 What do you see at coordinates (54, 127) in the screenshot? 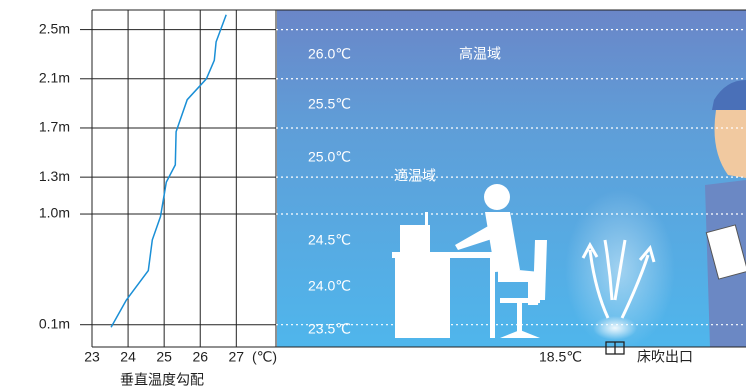
I see `y-tick-label: 1.7m` at bounding box center [54, 127].